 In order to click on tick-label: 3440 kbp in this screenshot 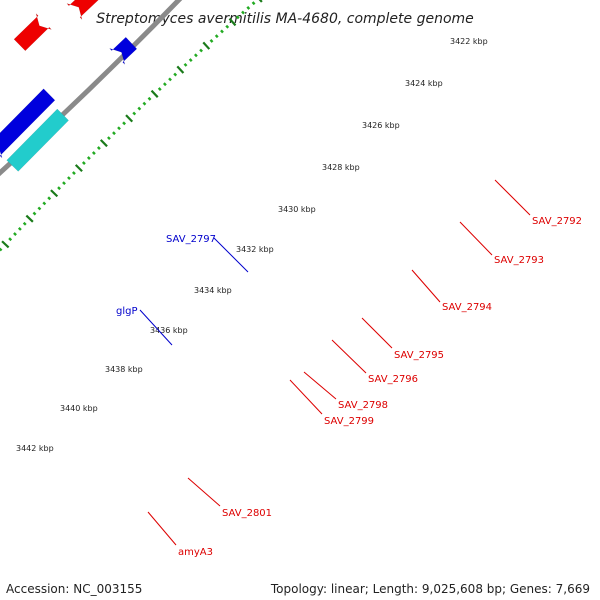, I will do `click(79, 408)`.